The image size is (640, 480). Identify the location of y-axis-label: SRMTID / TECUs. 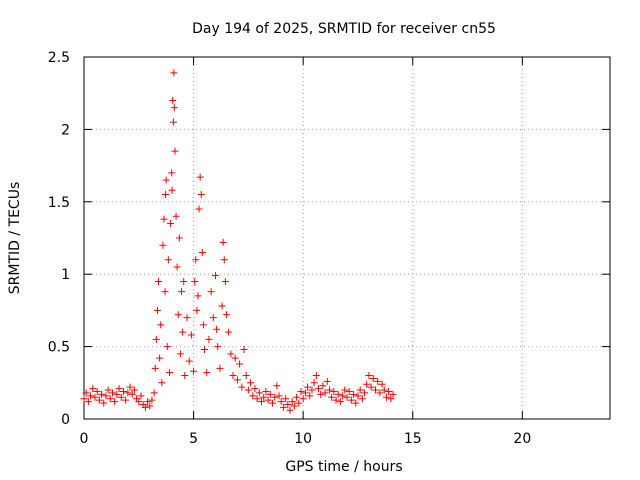
(15, 238).